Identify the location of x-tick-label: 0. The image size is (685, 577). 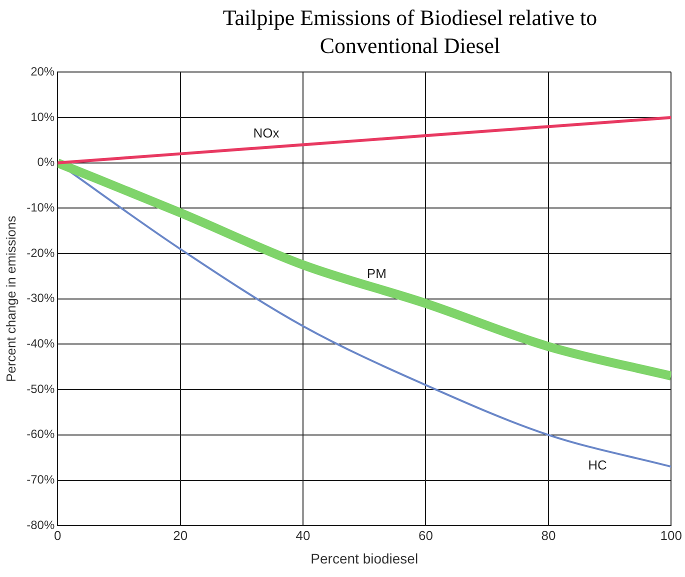
(58, 535).